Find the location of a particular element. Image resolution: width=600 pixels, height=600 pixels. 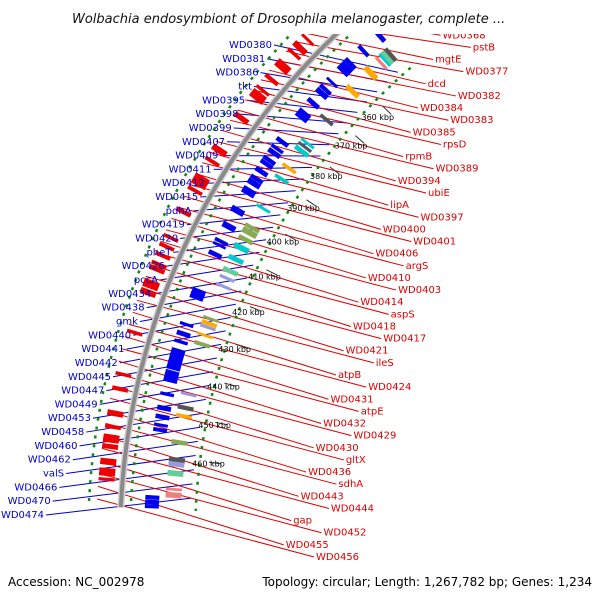

right-gene-label: argS is located at coordinates (417, 266).